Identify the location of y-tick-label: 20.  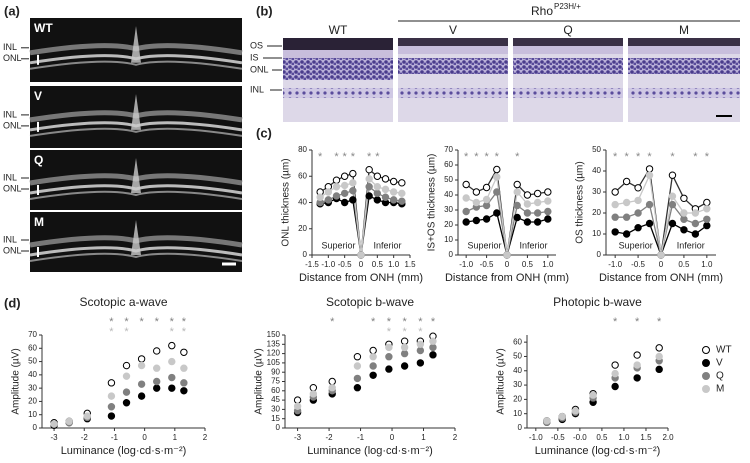
(596, 212).